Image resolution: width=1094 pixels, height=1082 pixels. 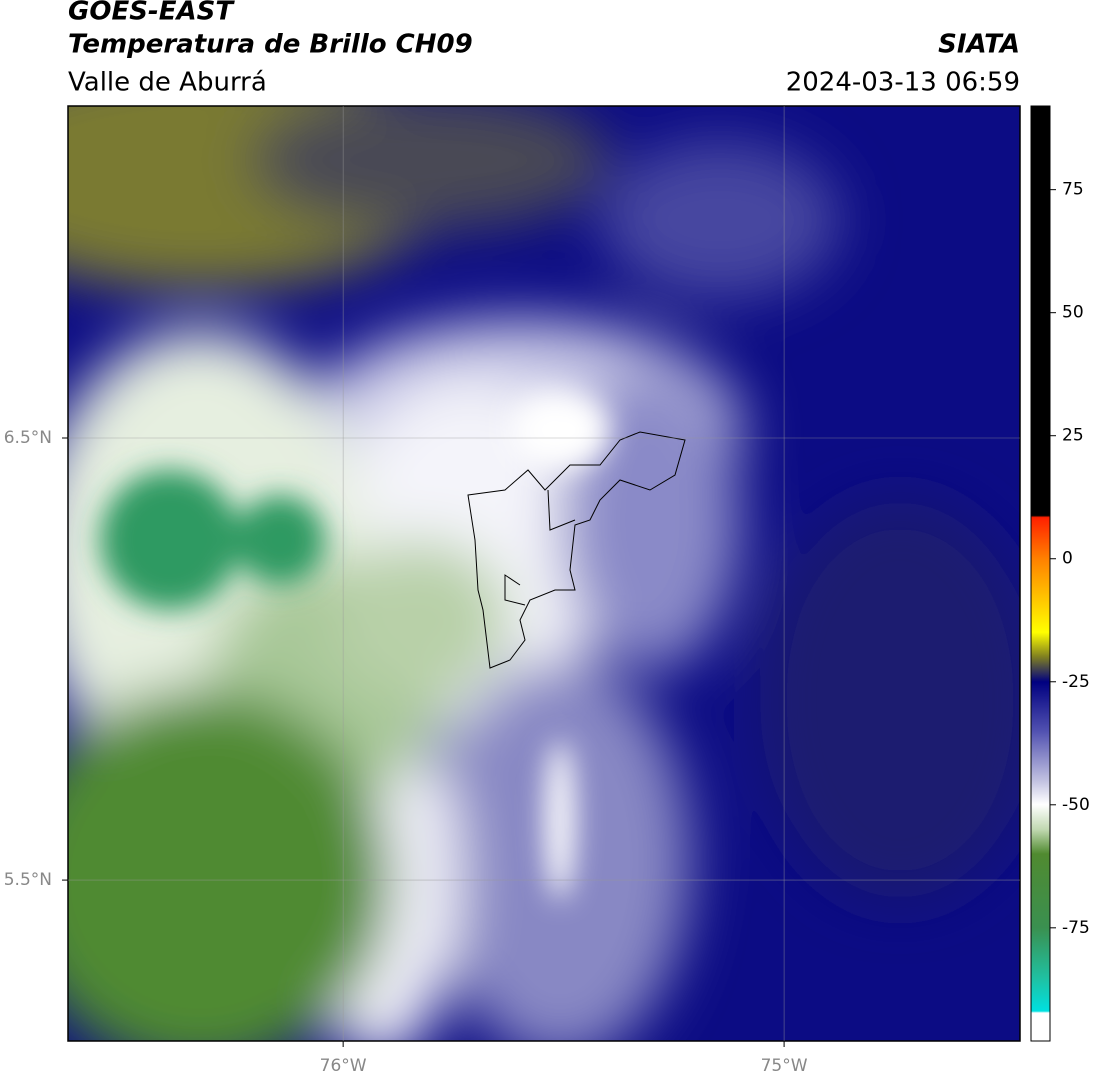 What do you see at coordinates (1073, 313) in the screenshot?
I see `colorbar-tick-label: 50` at bounding box center [1073, 313].